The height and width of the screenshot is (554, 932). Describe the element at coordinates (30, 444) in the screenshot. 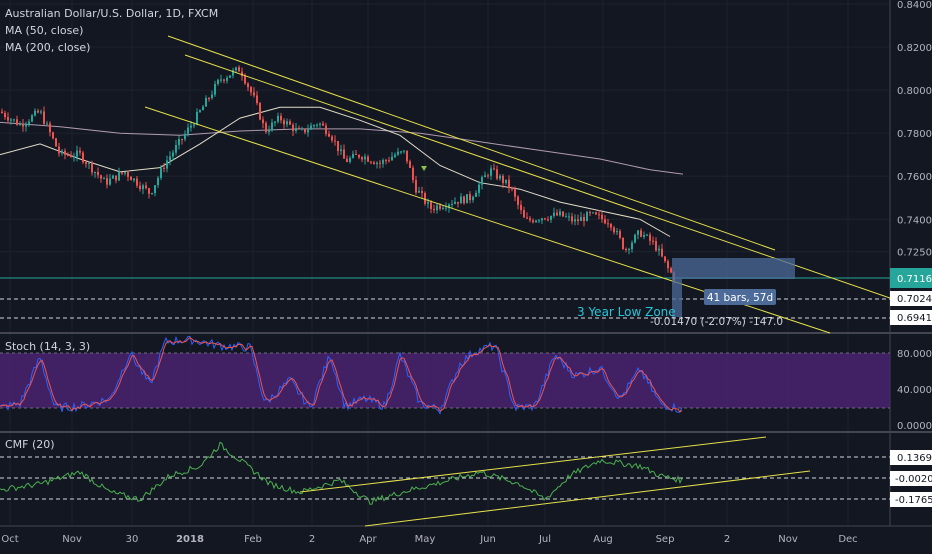

I see `cmf-title: CMF (20)` at that location.